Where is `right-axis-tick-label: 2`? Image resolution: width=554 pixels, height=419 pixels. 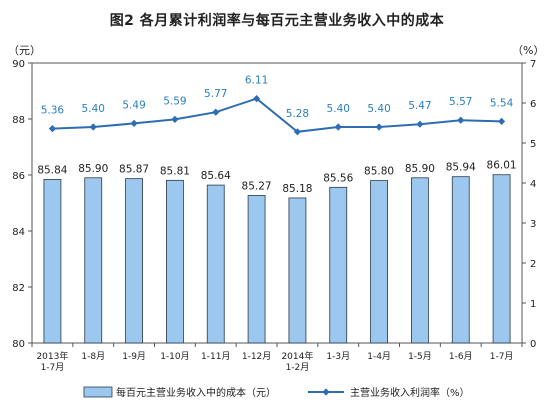 right-axis-tick-label: 2 is located at coordinates (533, 264).